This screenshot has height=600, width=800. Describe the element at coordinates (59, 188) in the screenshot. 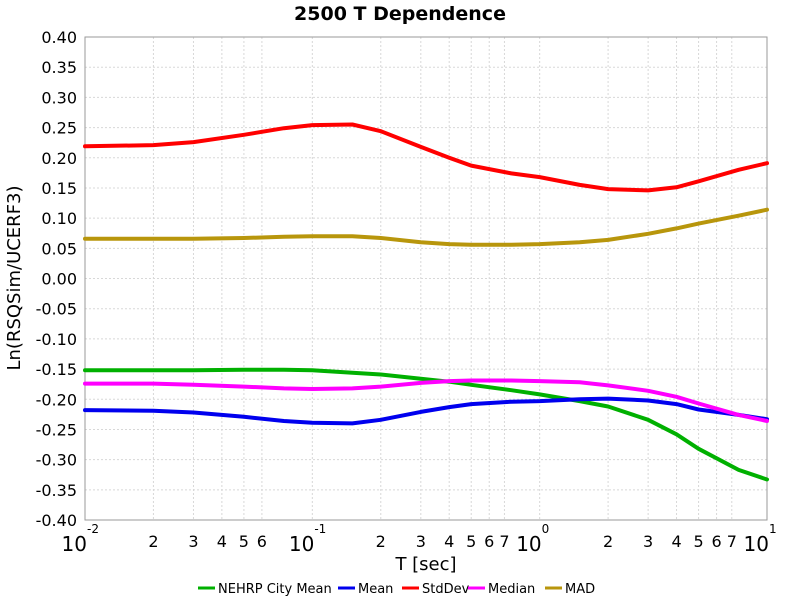

I see `y-tick-label: 0.15` at that location.